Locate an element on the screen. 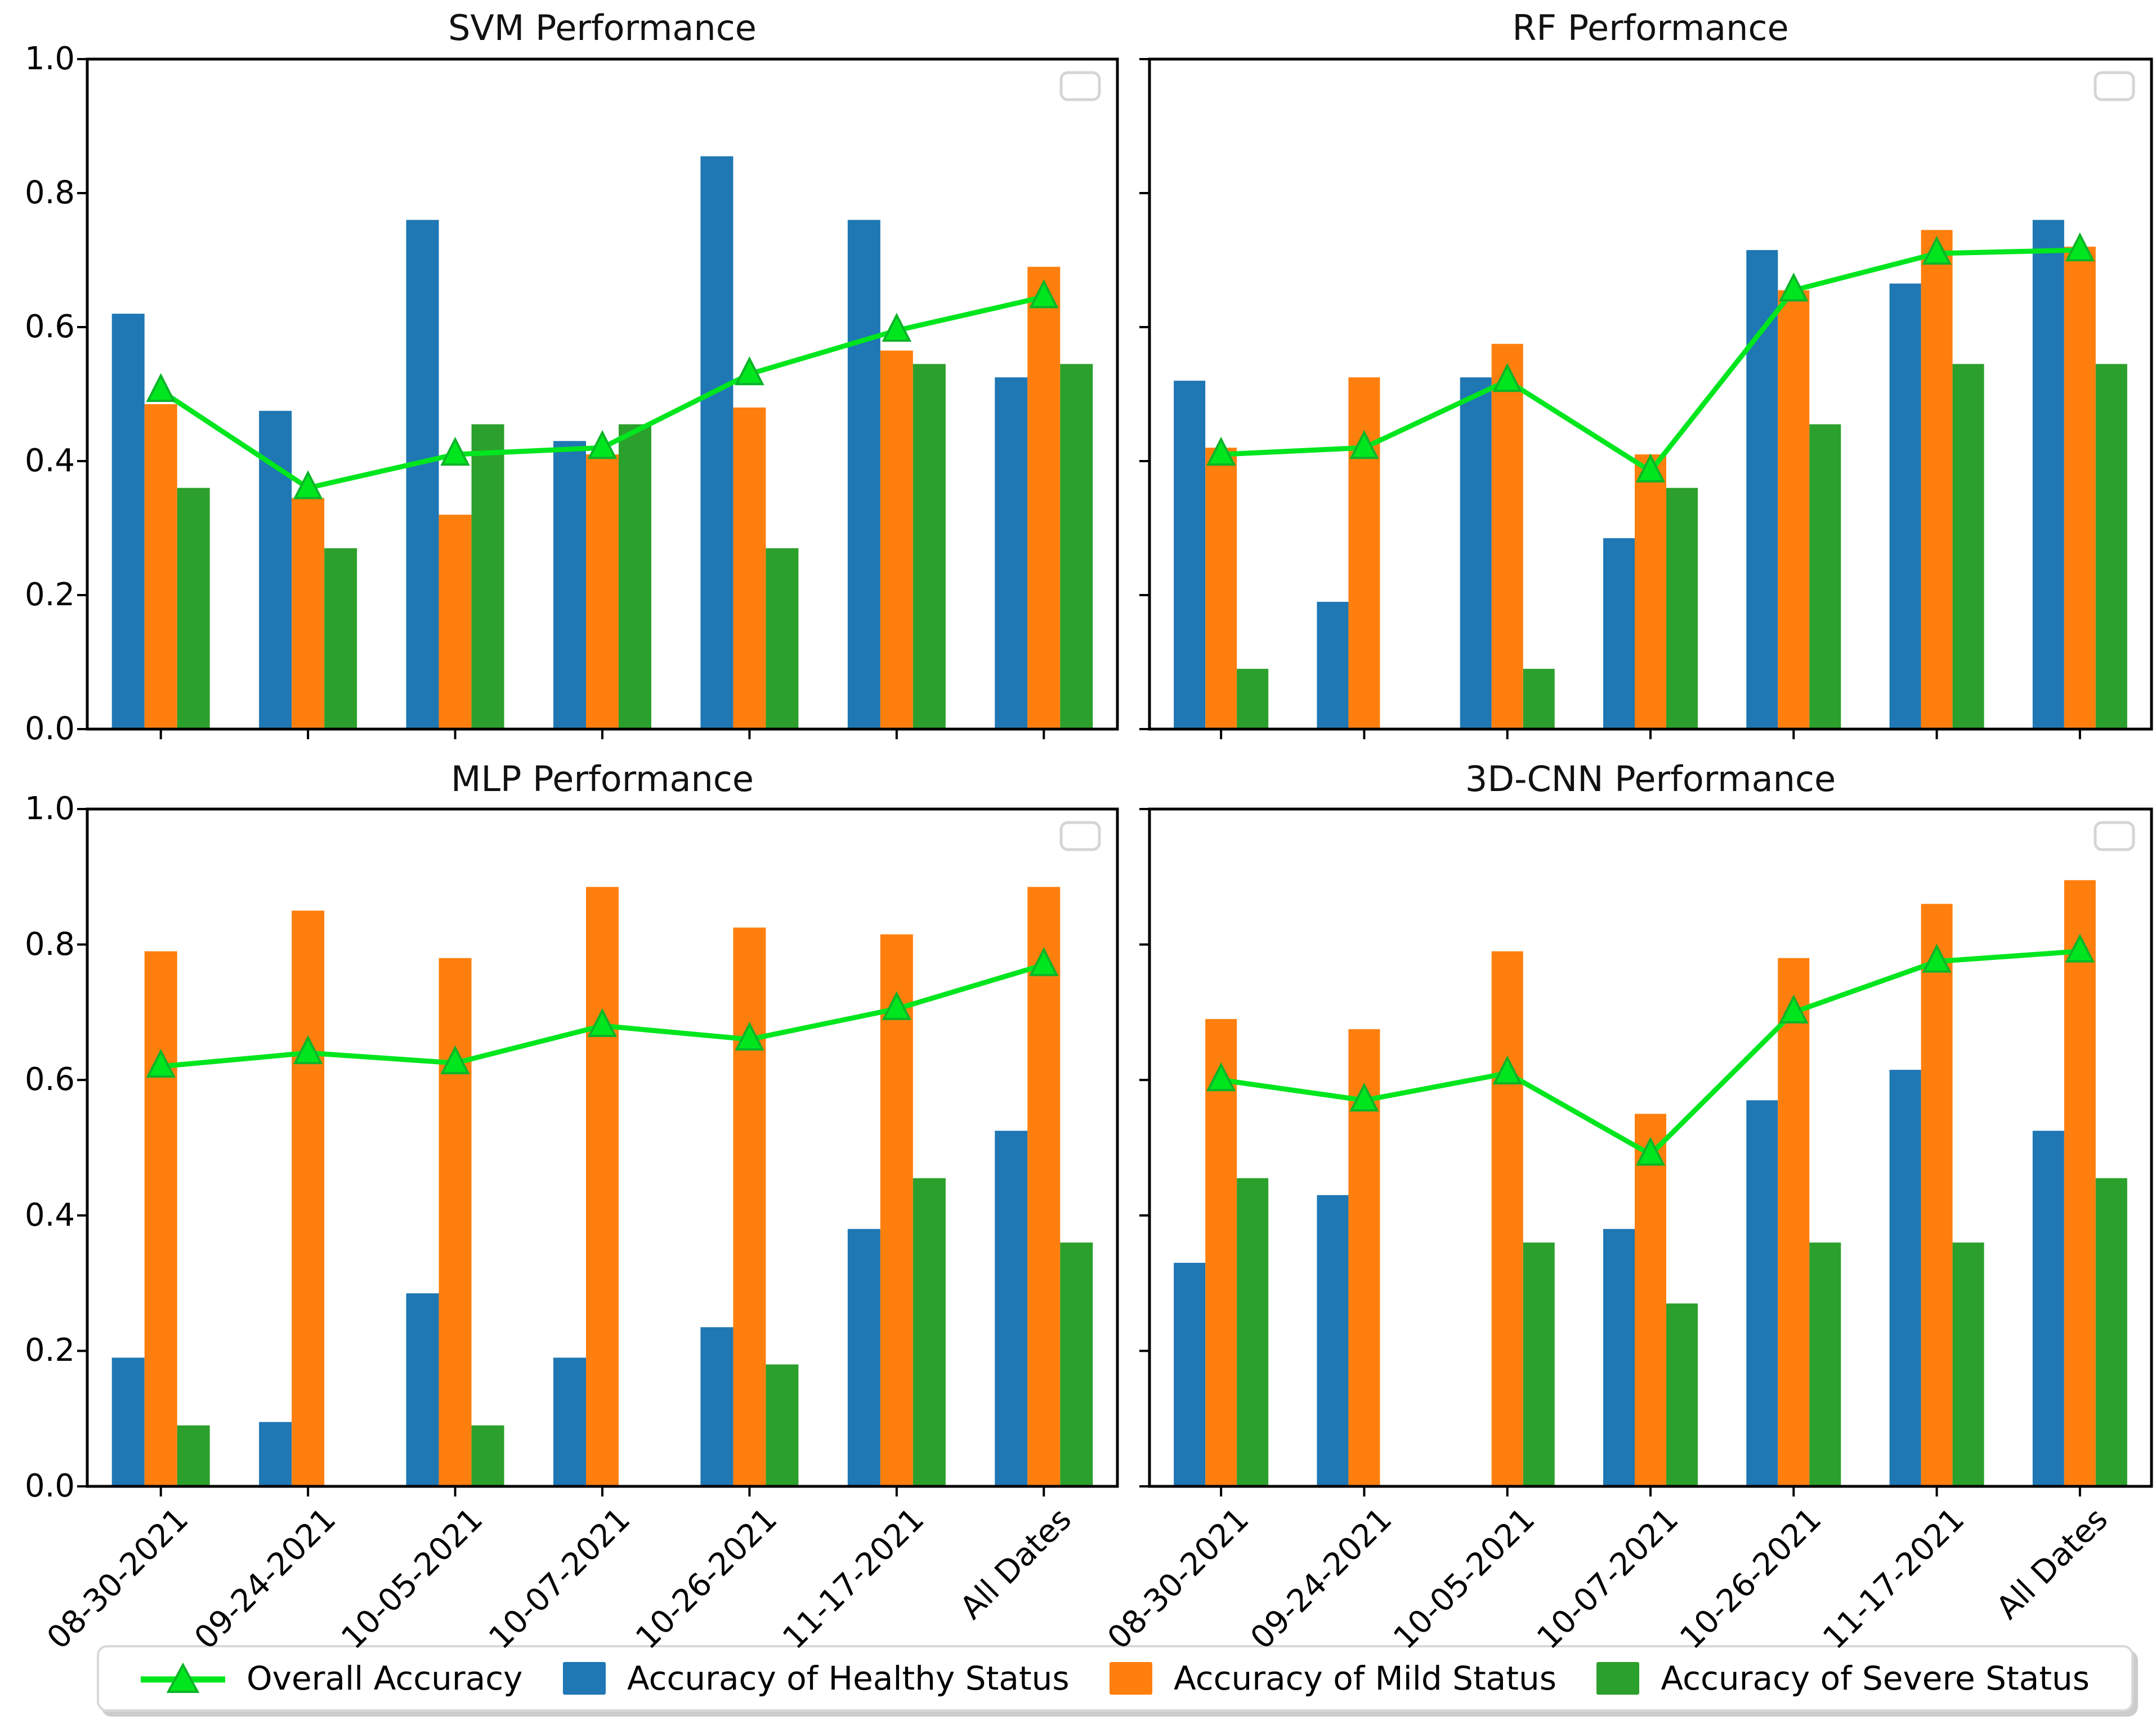 Image resolution: width=2156 pixels, height=1720 pixels. y-axis-tick-label: 0.4 is located at coordinates (49, 1215).